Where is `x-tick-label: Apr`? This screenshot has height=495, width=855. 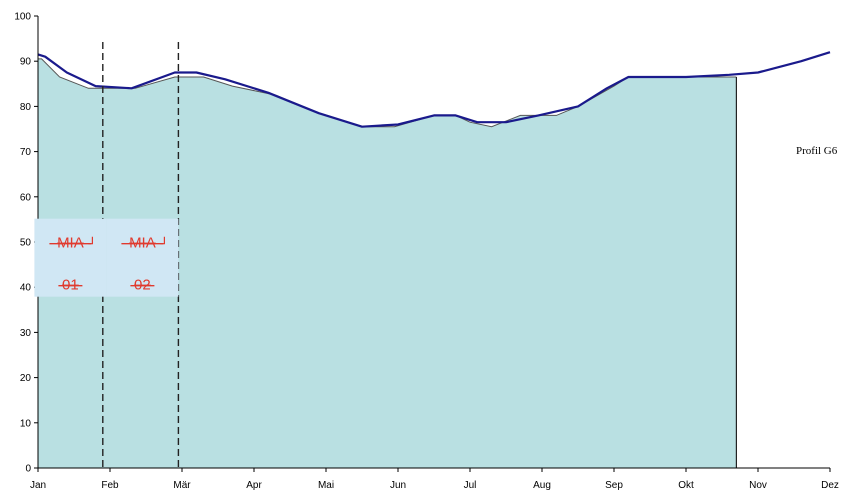
x-tick-label: Apr is located at coordinates (254, 485).